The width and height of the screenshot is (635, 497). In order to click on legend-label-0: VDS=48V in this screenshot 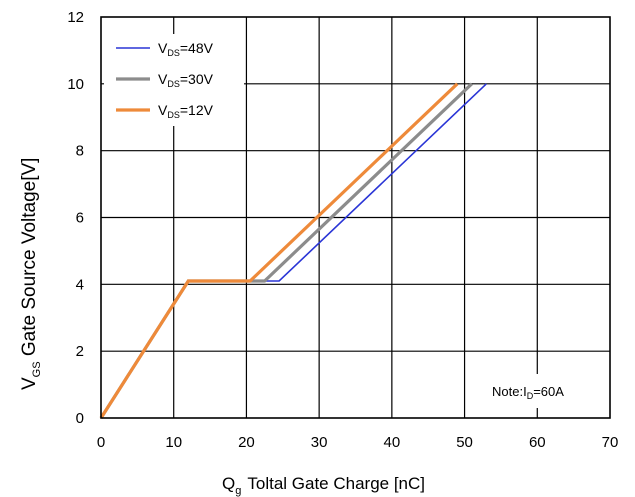, I will do `click(186, 49)`.